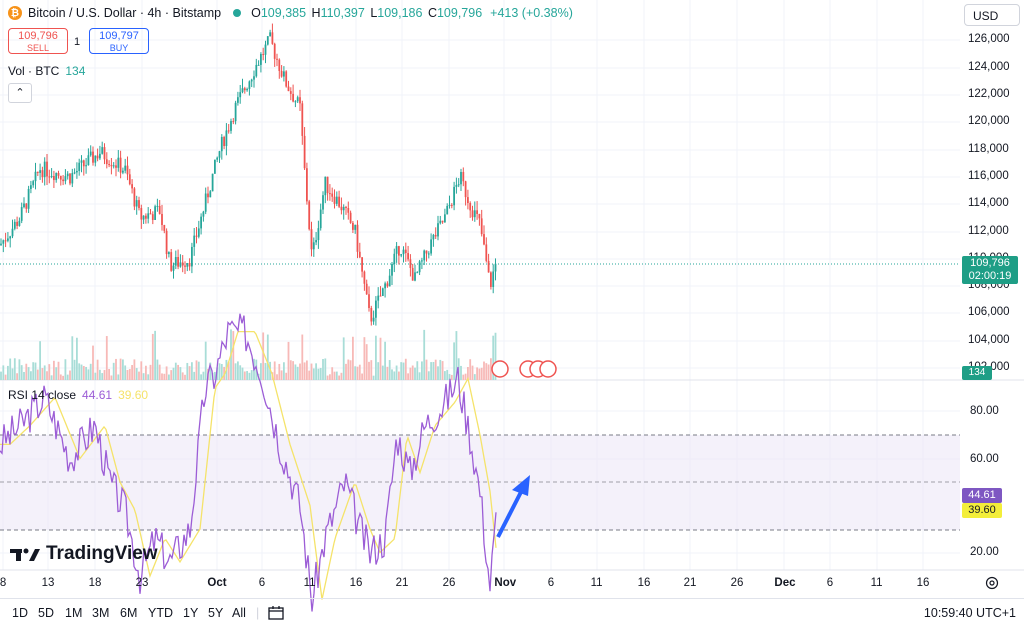  I want to click on clock: 10:59:40 UTC+1, so click(969, 613).